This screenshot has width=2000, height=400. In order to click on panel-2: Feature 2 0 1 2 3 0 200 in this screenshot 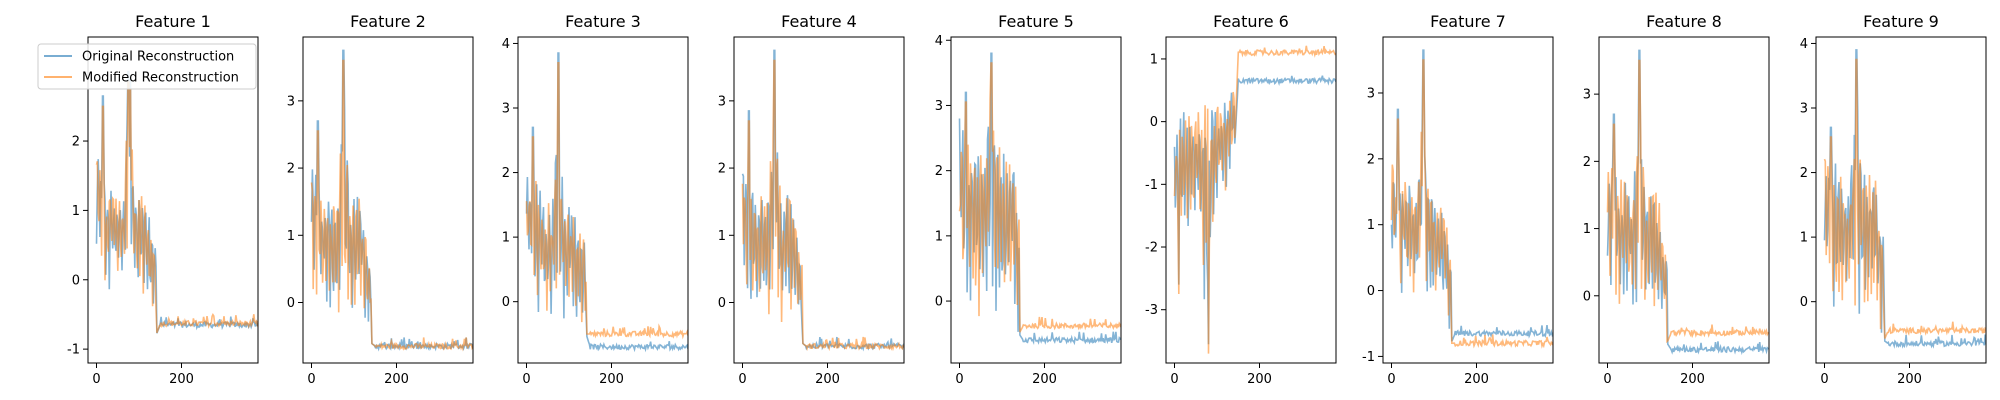, I will do `click(380, 199)`.